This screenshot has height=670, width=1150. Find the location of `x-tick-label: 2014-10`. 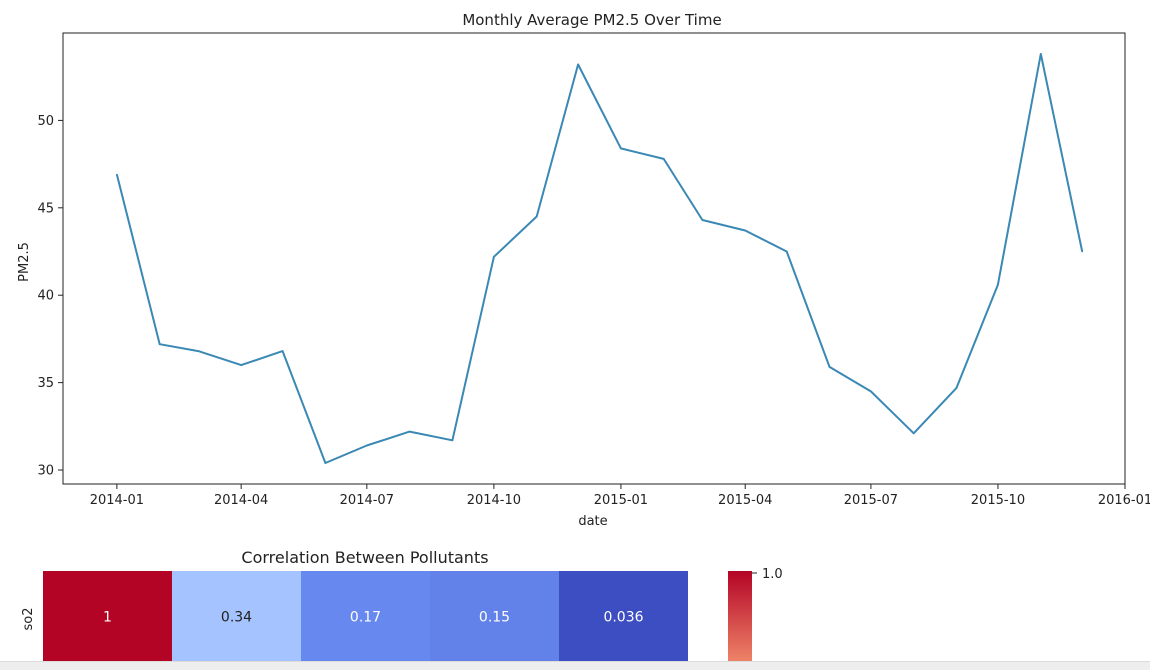

x-tick-label: 2014-10 is located at coordinates (494, 500).